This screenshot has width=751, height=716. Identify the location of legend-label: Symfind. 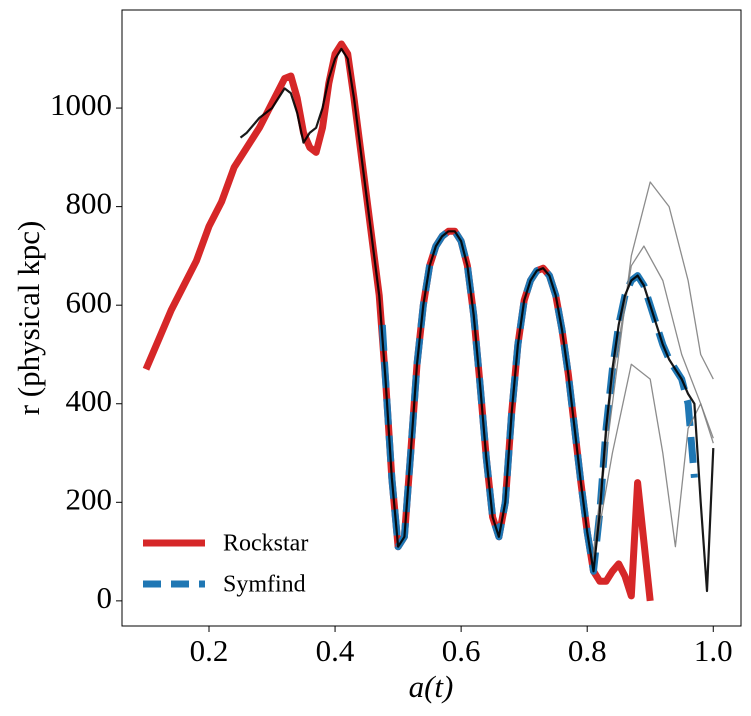
(264, 585).